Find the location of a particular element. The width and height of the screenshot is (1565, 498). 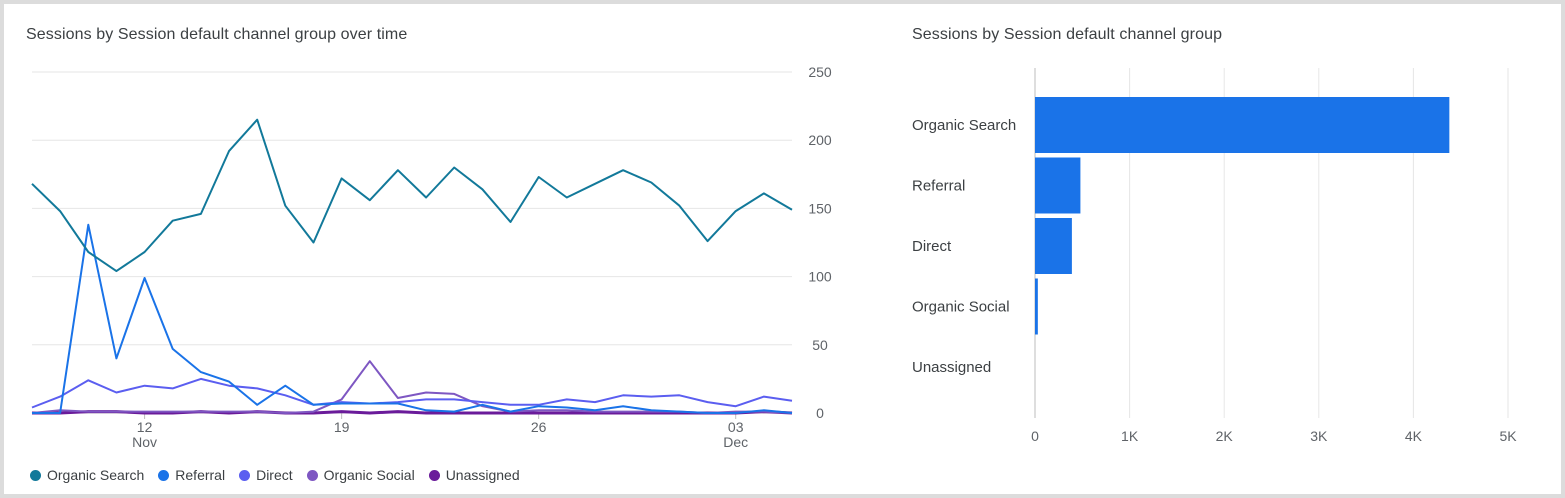

y-tick-label: 200 is located at coordinates (820, 140).